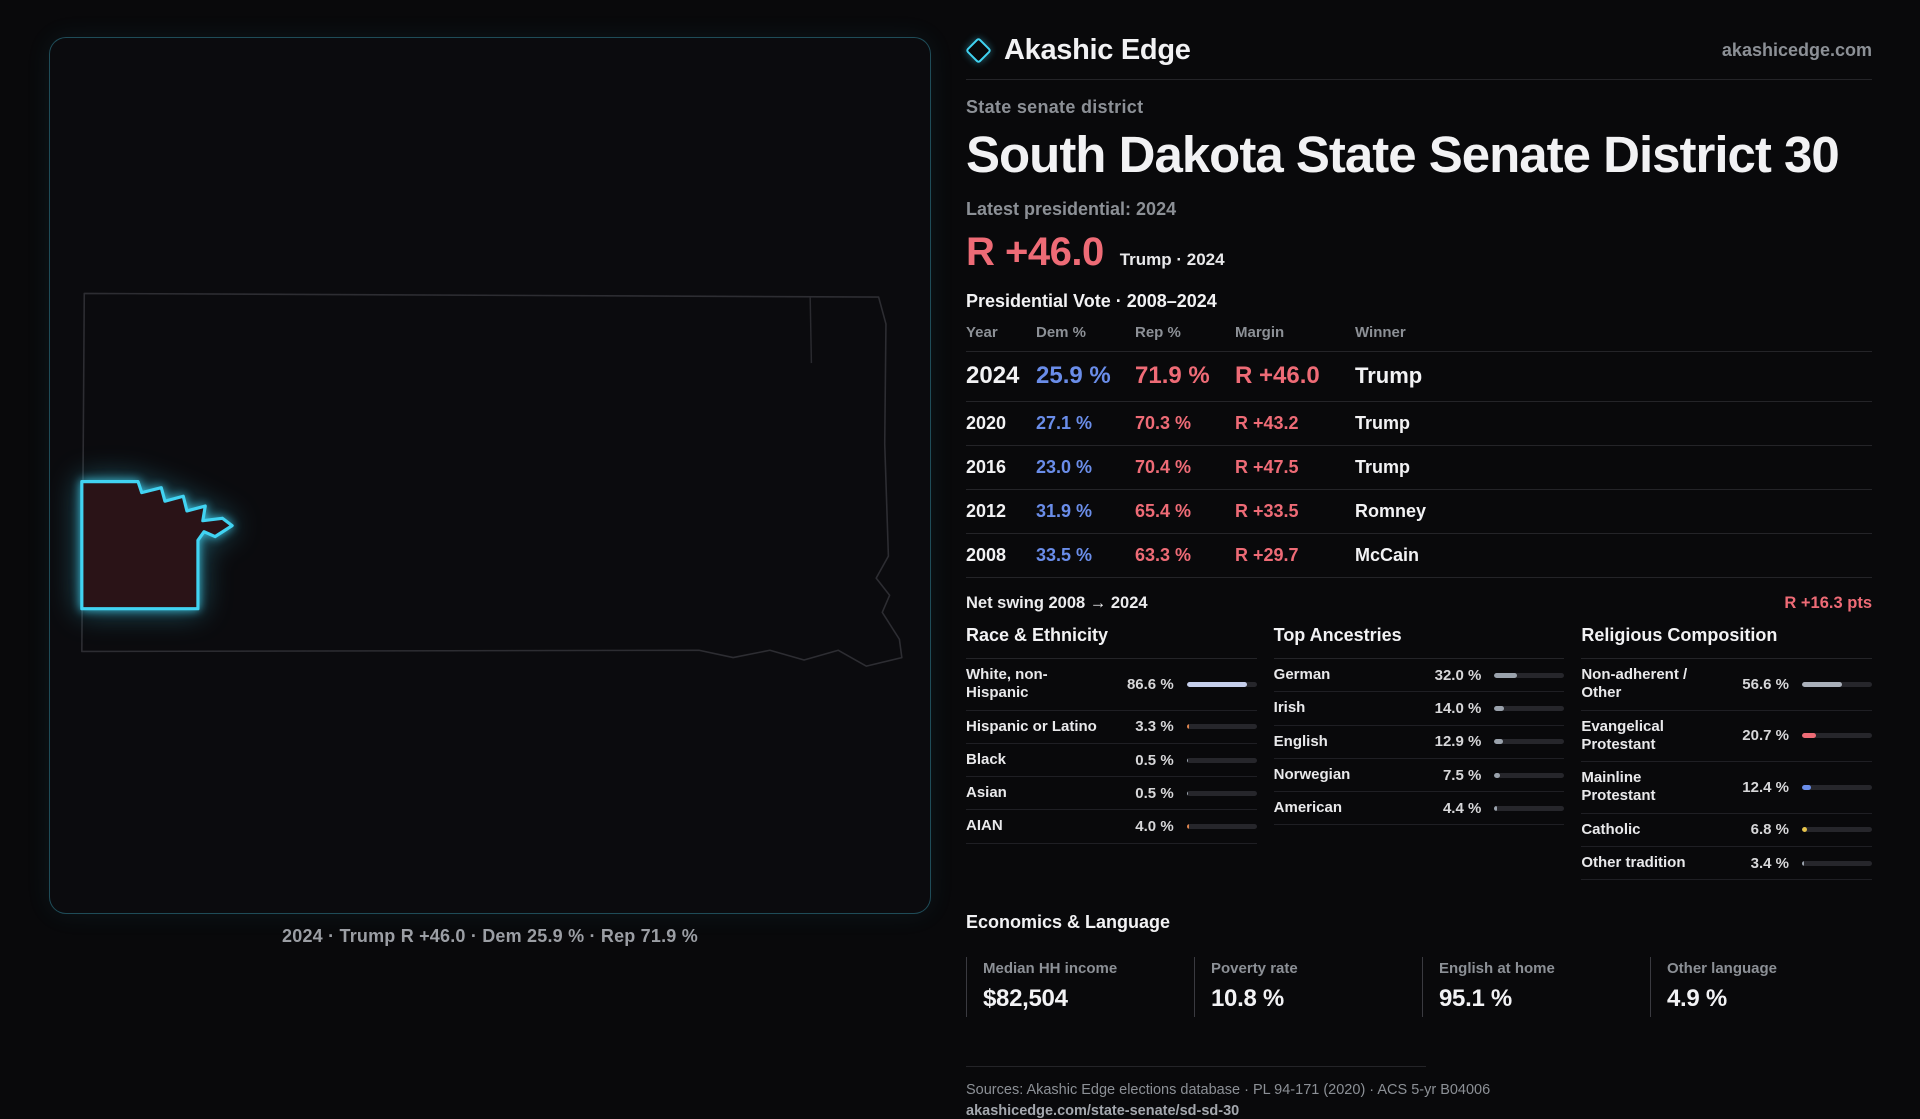  What do you see at coordinates (1111, 685) in the screenshot?
I see `demo-row: White, non-Hispanic 86.6 %` at bounding box center [1111, 685].